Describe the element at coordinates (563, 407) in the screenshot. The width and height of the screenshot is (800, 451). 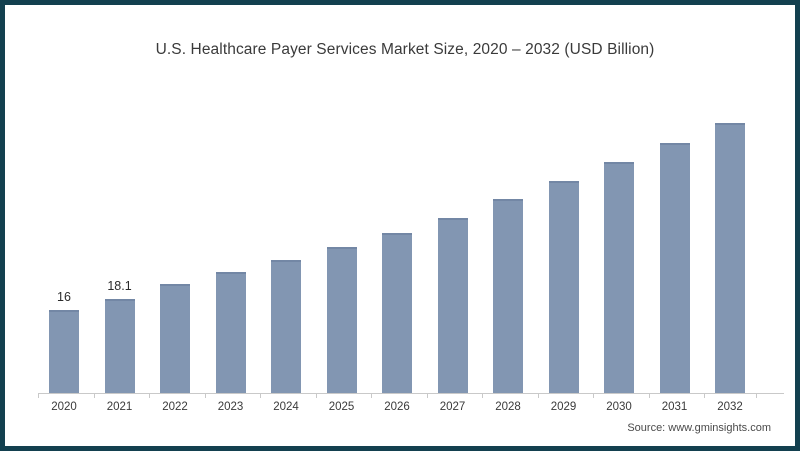
I see `x-tick-label-2029: 2029` at that location.